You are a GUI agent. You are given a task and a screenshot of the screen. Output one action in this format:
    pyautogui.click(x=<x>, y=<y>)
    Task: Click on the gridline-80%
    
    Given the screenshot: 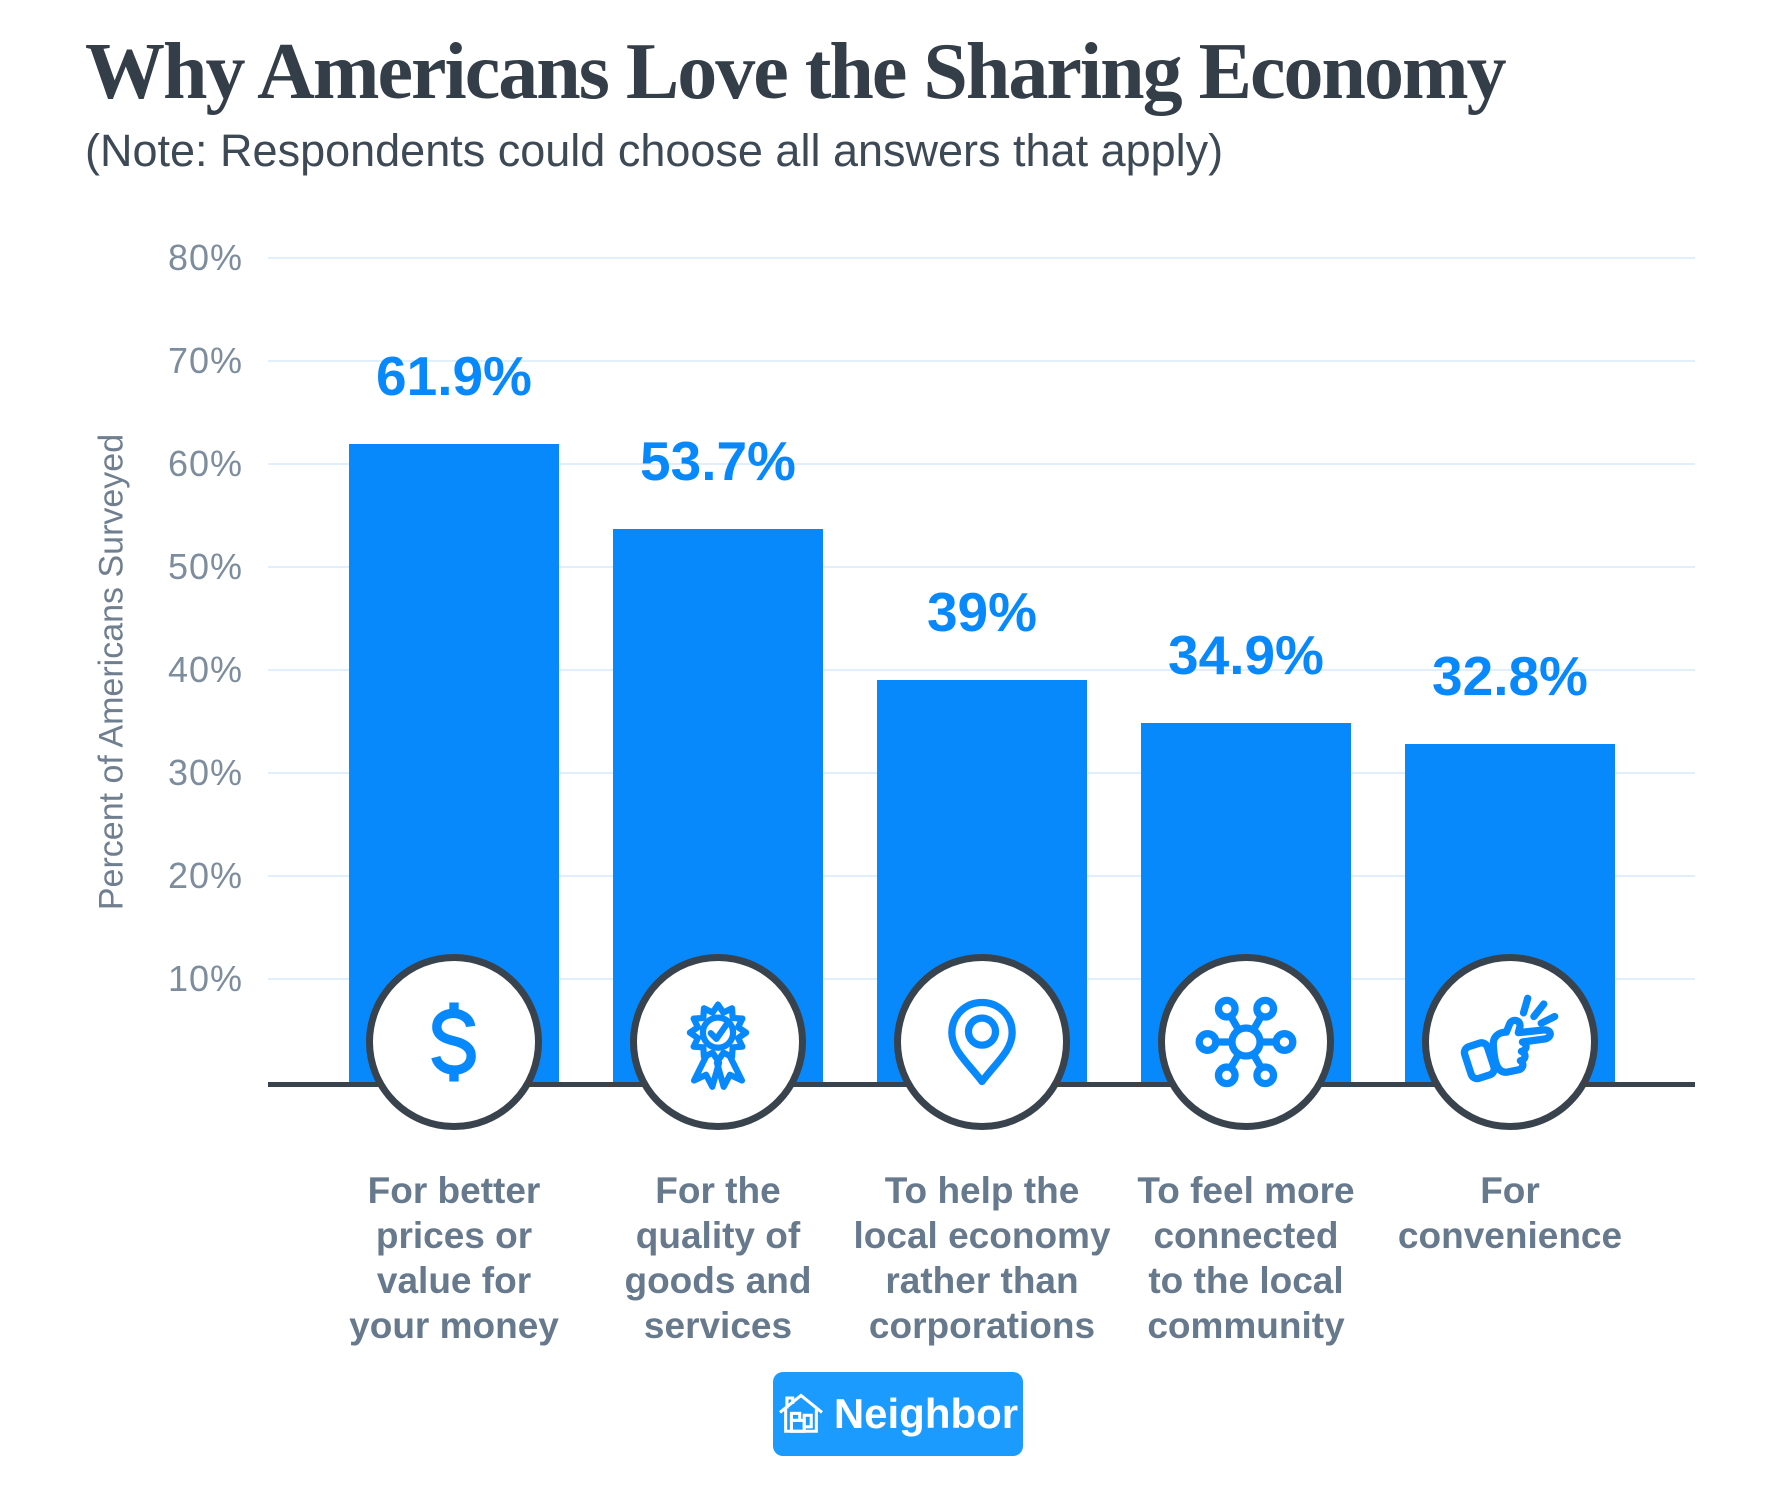 What is the action you would take?
    pyautogui.click(x=981, y=258)
    